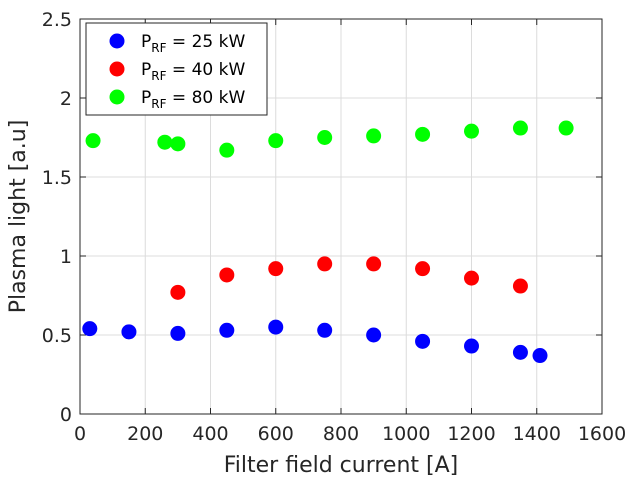  What do you see at coordinates (66, 257) in the screenshot?
I see `y-tick-label: 1` at bounding box center [66, 257].